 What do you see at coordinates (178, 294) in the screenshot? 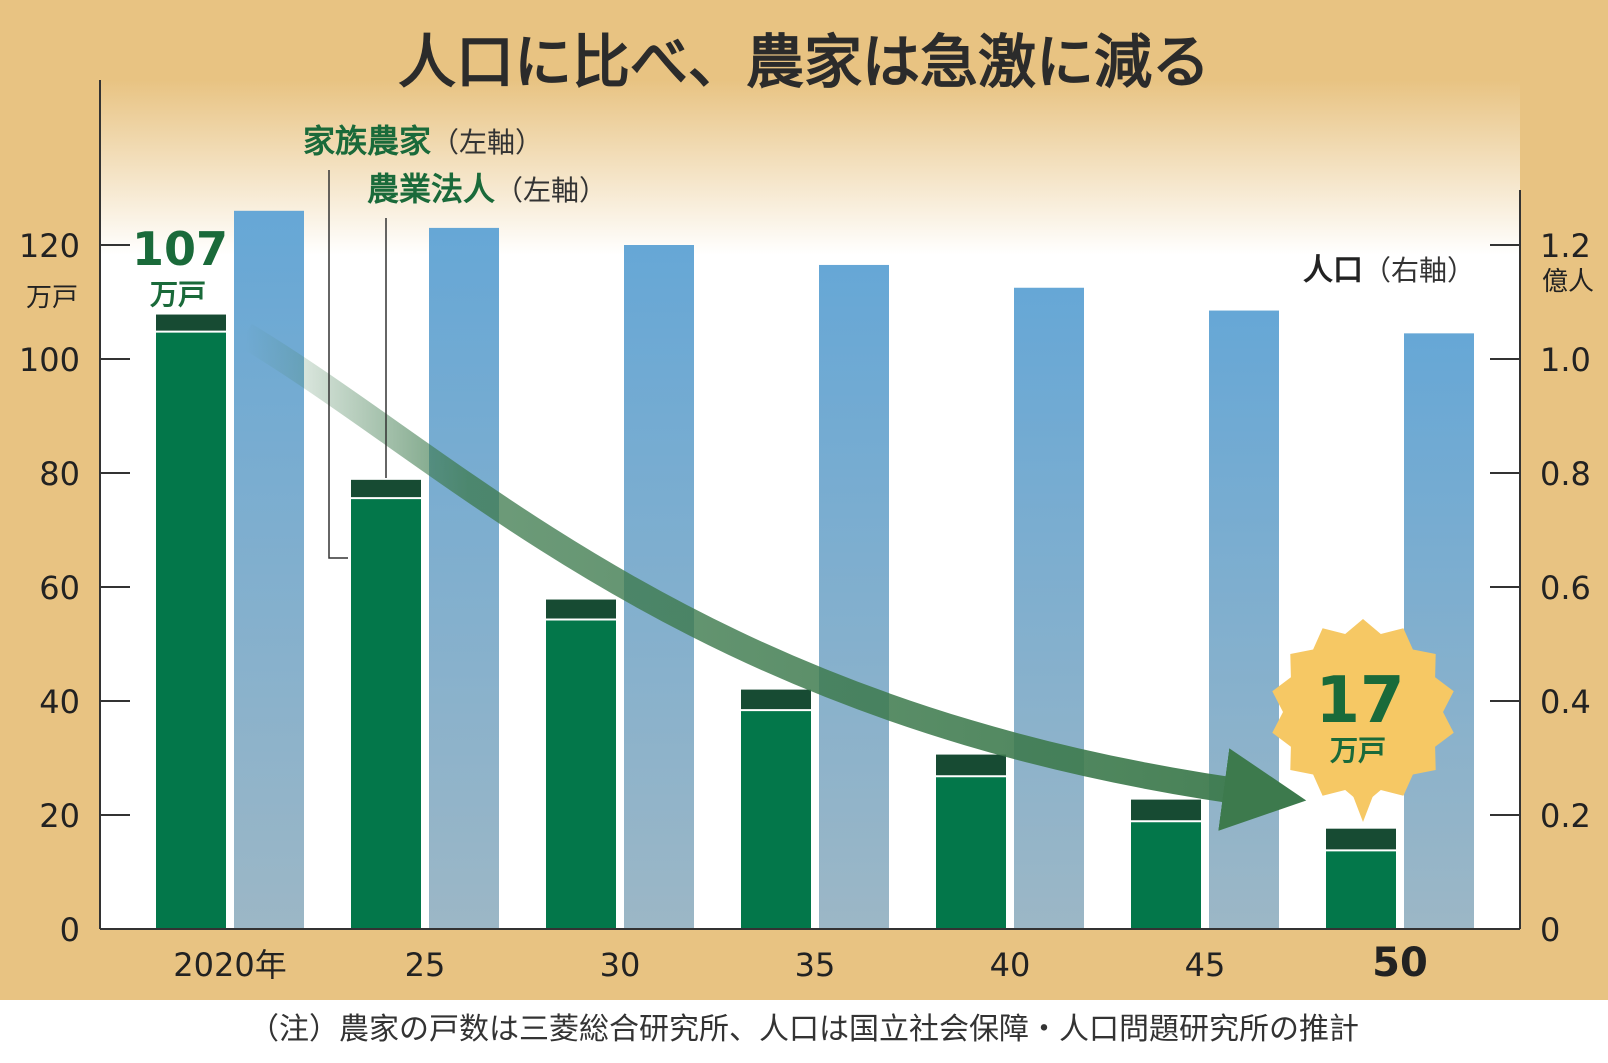
I see `start-unit-label: 万戸` at bounding box center [178, 294].